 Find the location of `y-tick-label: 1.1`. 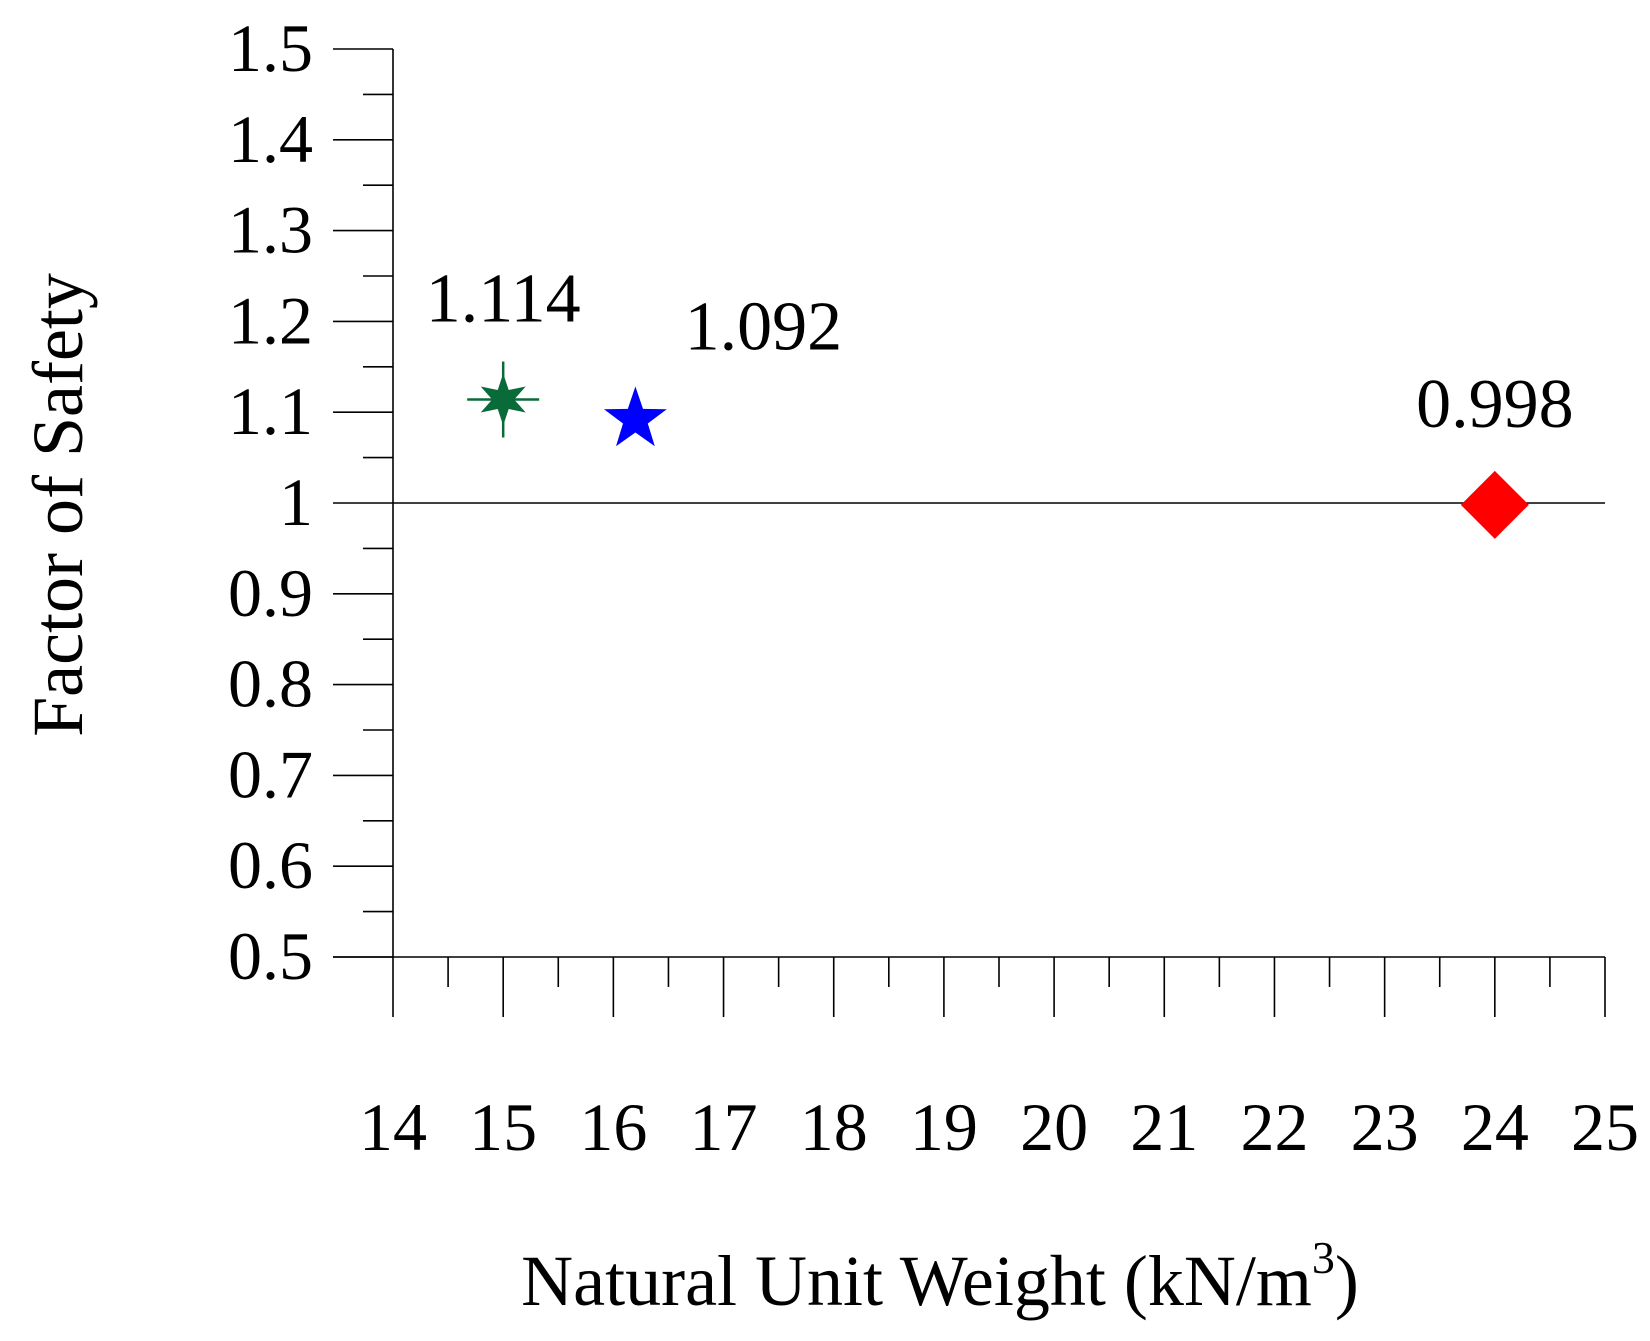

y-tick-label: 1.1 is located at coordinates (270, 411).